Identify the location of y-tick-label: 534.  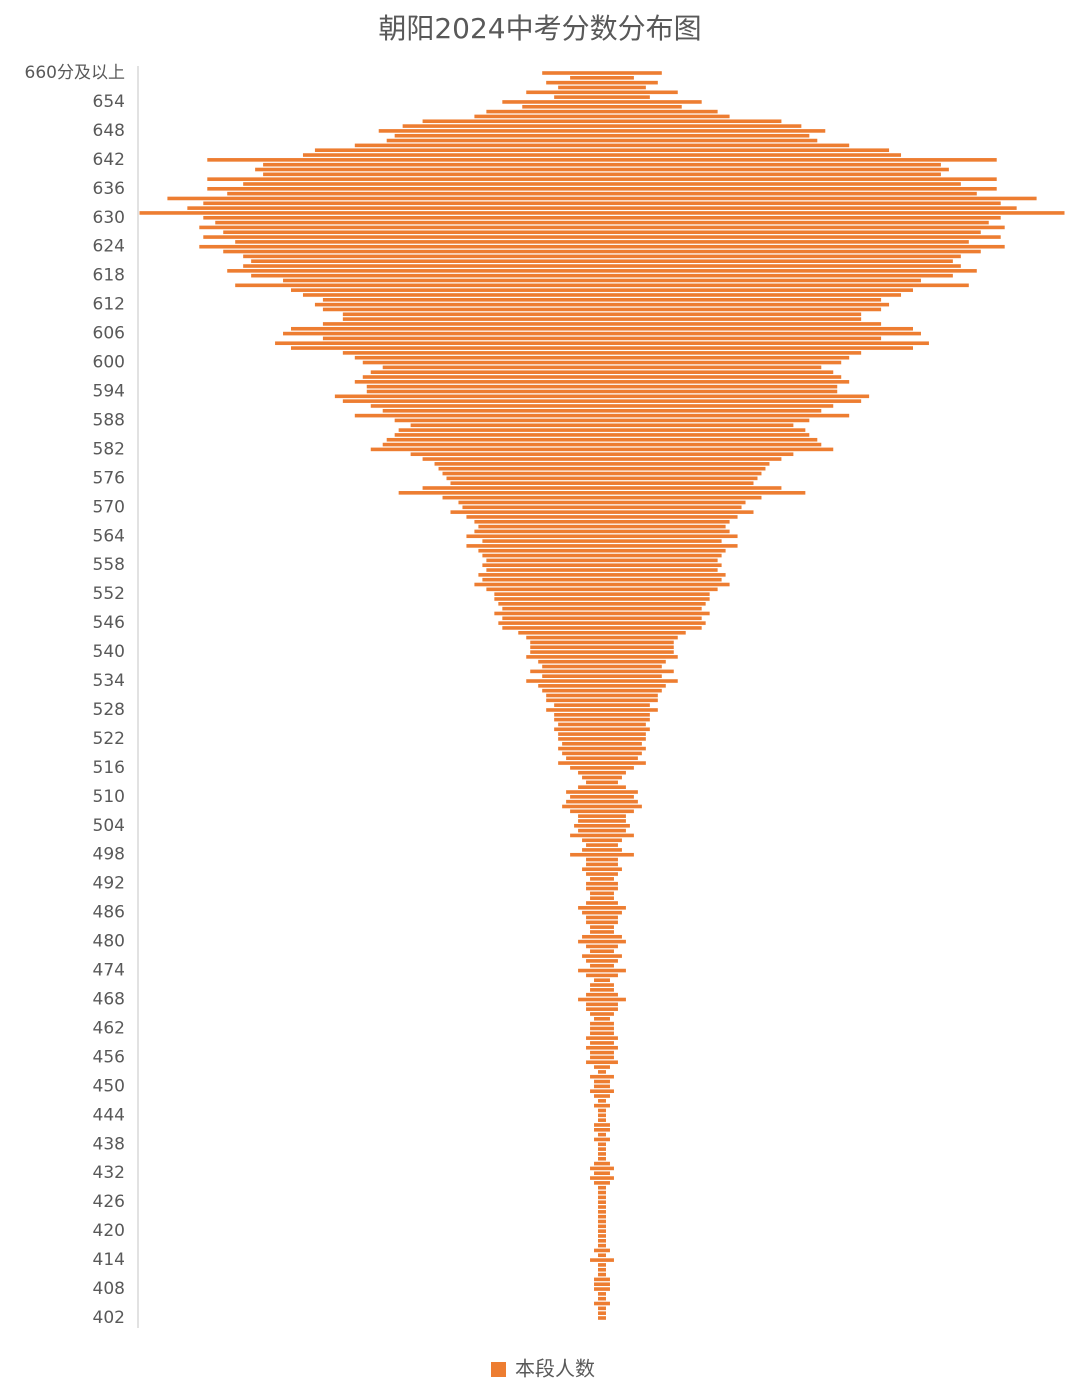
(109, 681).